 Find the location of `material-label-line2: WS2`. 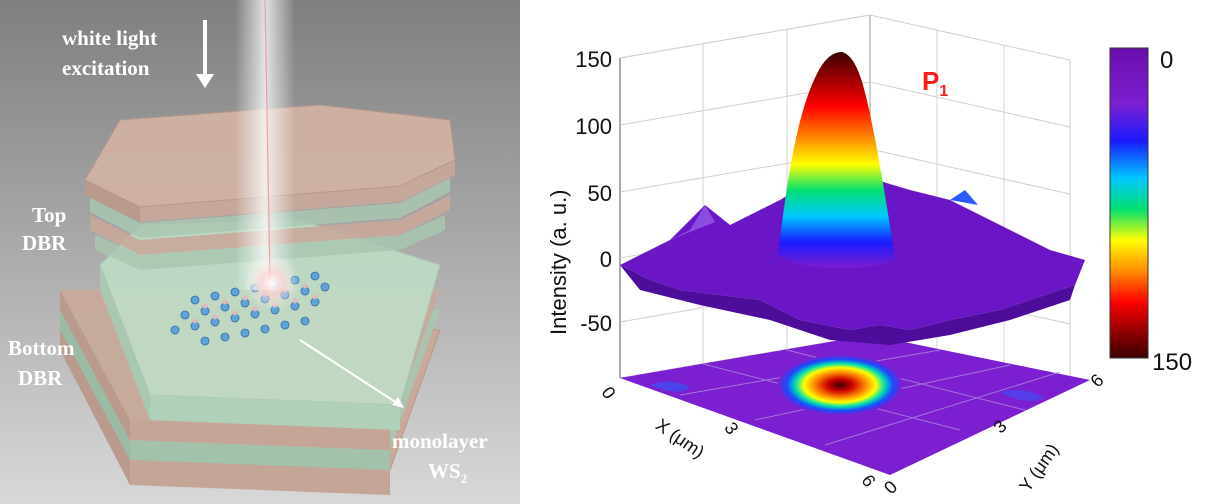

material-label-line2: WS2 is located at coordinates (447, 472).